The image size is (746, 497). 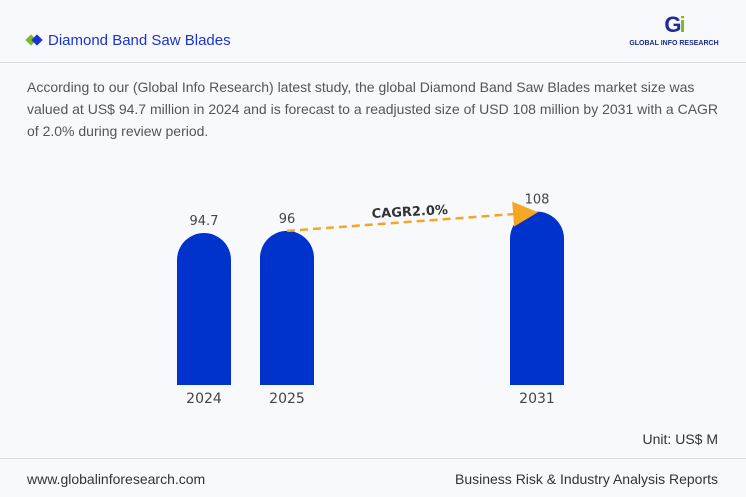 What do you see at coordinates (34, 40) in the screenshot?
I see `diamond-icon` at bounding box center [34, 40].